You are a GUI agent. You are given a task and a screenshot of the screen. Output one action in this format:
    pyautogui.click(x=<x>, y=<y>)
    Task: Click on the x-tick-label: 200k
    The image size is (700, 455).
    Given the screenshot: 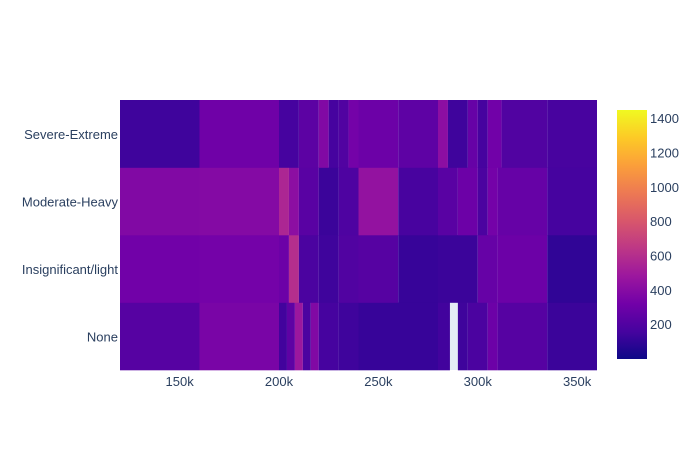 What is the action you would take?
    pyautogui.click(x=279, y=381)
    